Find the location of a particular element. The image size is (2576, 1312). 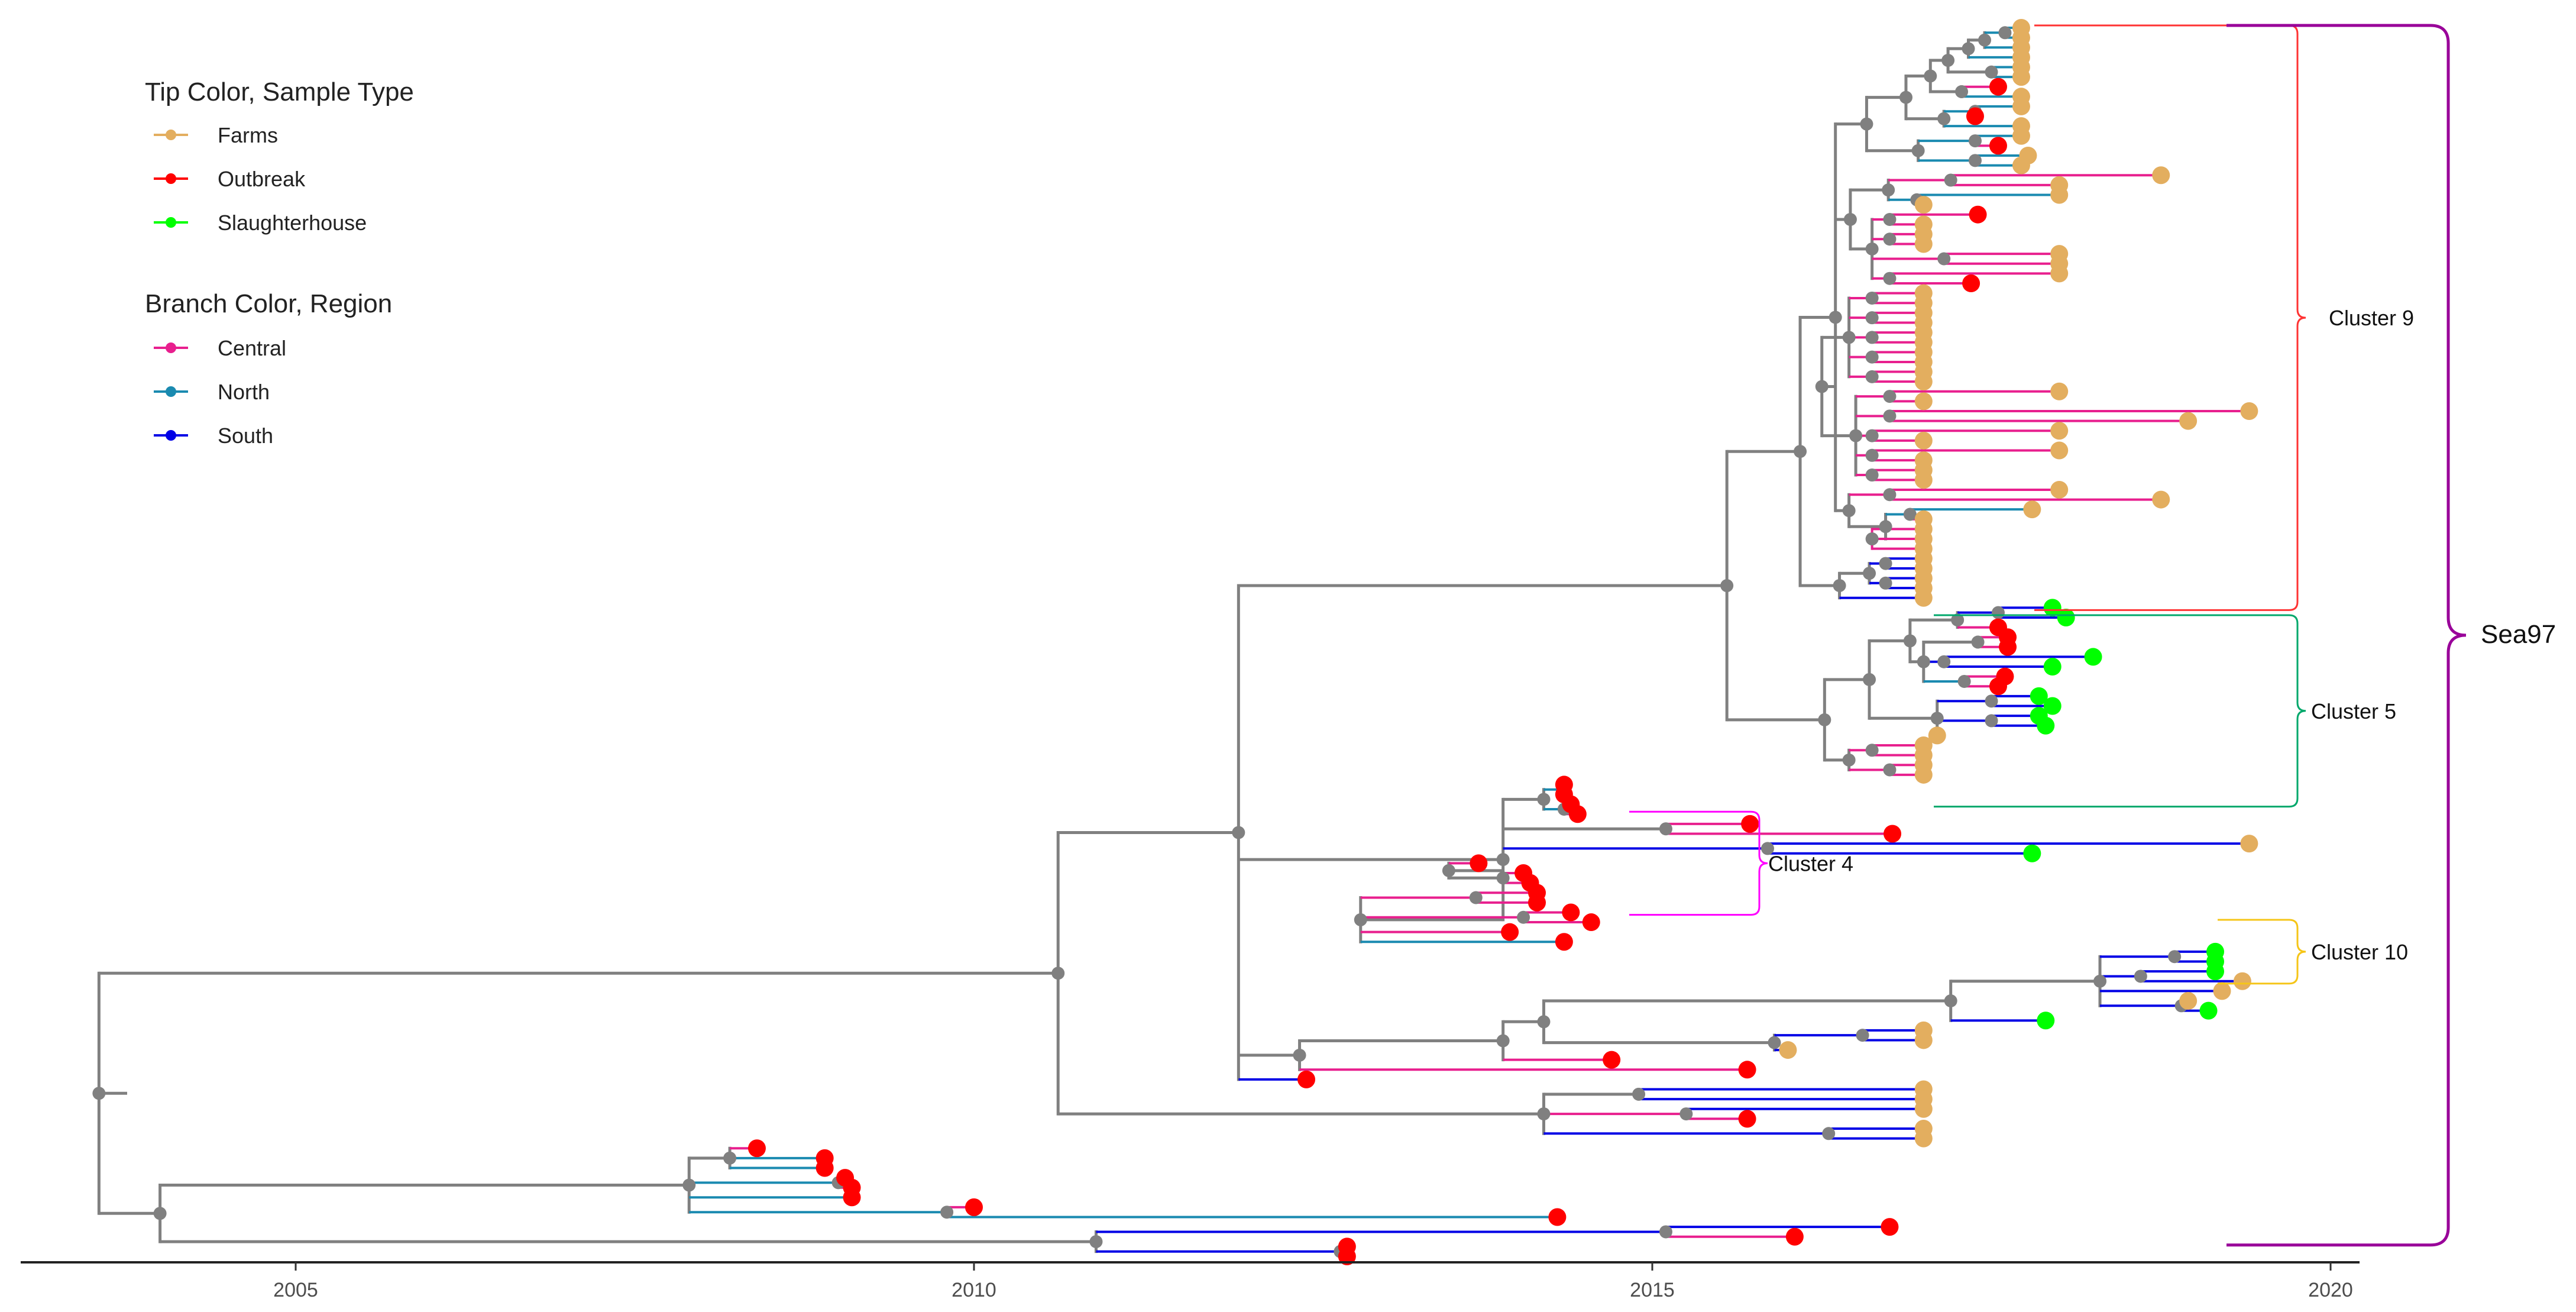

legend-label-south: South is located at coordinates (246, 436).